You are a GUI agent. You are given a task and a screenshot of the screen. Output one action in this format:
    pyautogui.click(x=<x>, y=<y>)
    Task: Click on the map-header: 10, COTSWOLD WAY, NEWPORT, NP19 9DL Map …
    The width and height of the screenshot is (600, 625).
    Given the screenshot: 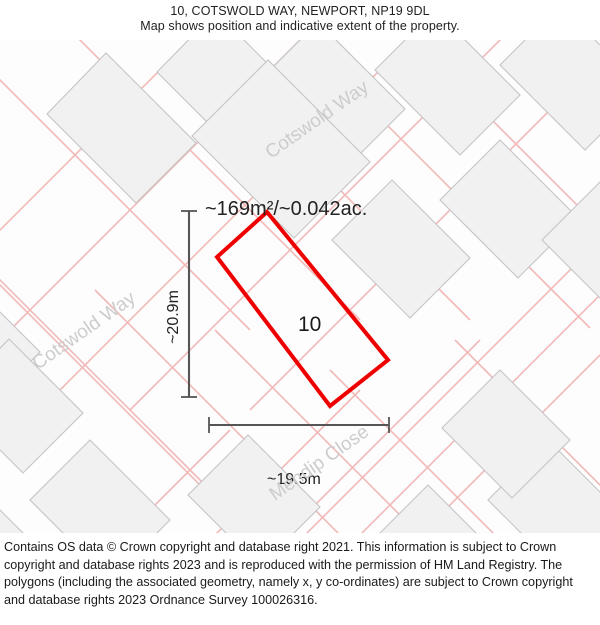 What is the action you would take?
    pyautogui.click(x=300, y=20)
    